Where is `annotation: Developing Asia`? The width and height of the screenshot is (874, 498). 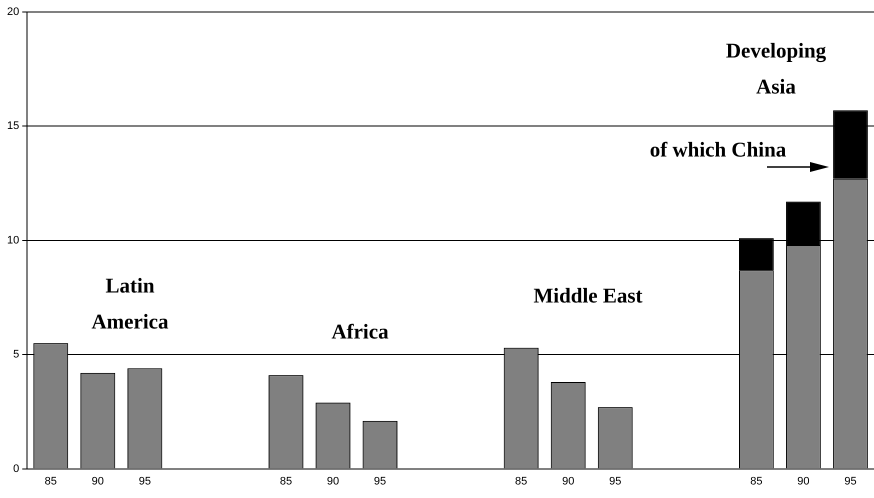 annotation: Developing Asia is located at coordinates (776, 68).